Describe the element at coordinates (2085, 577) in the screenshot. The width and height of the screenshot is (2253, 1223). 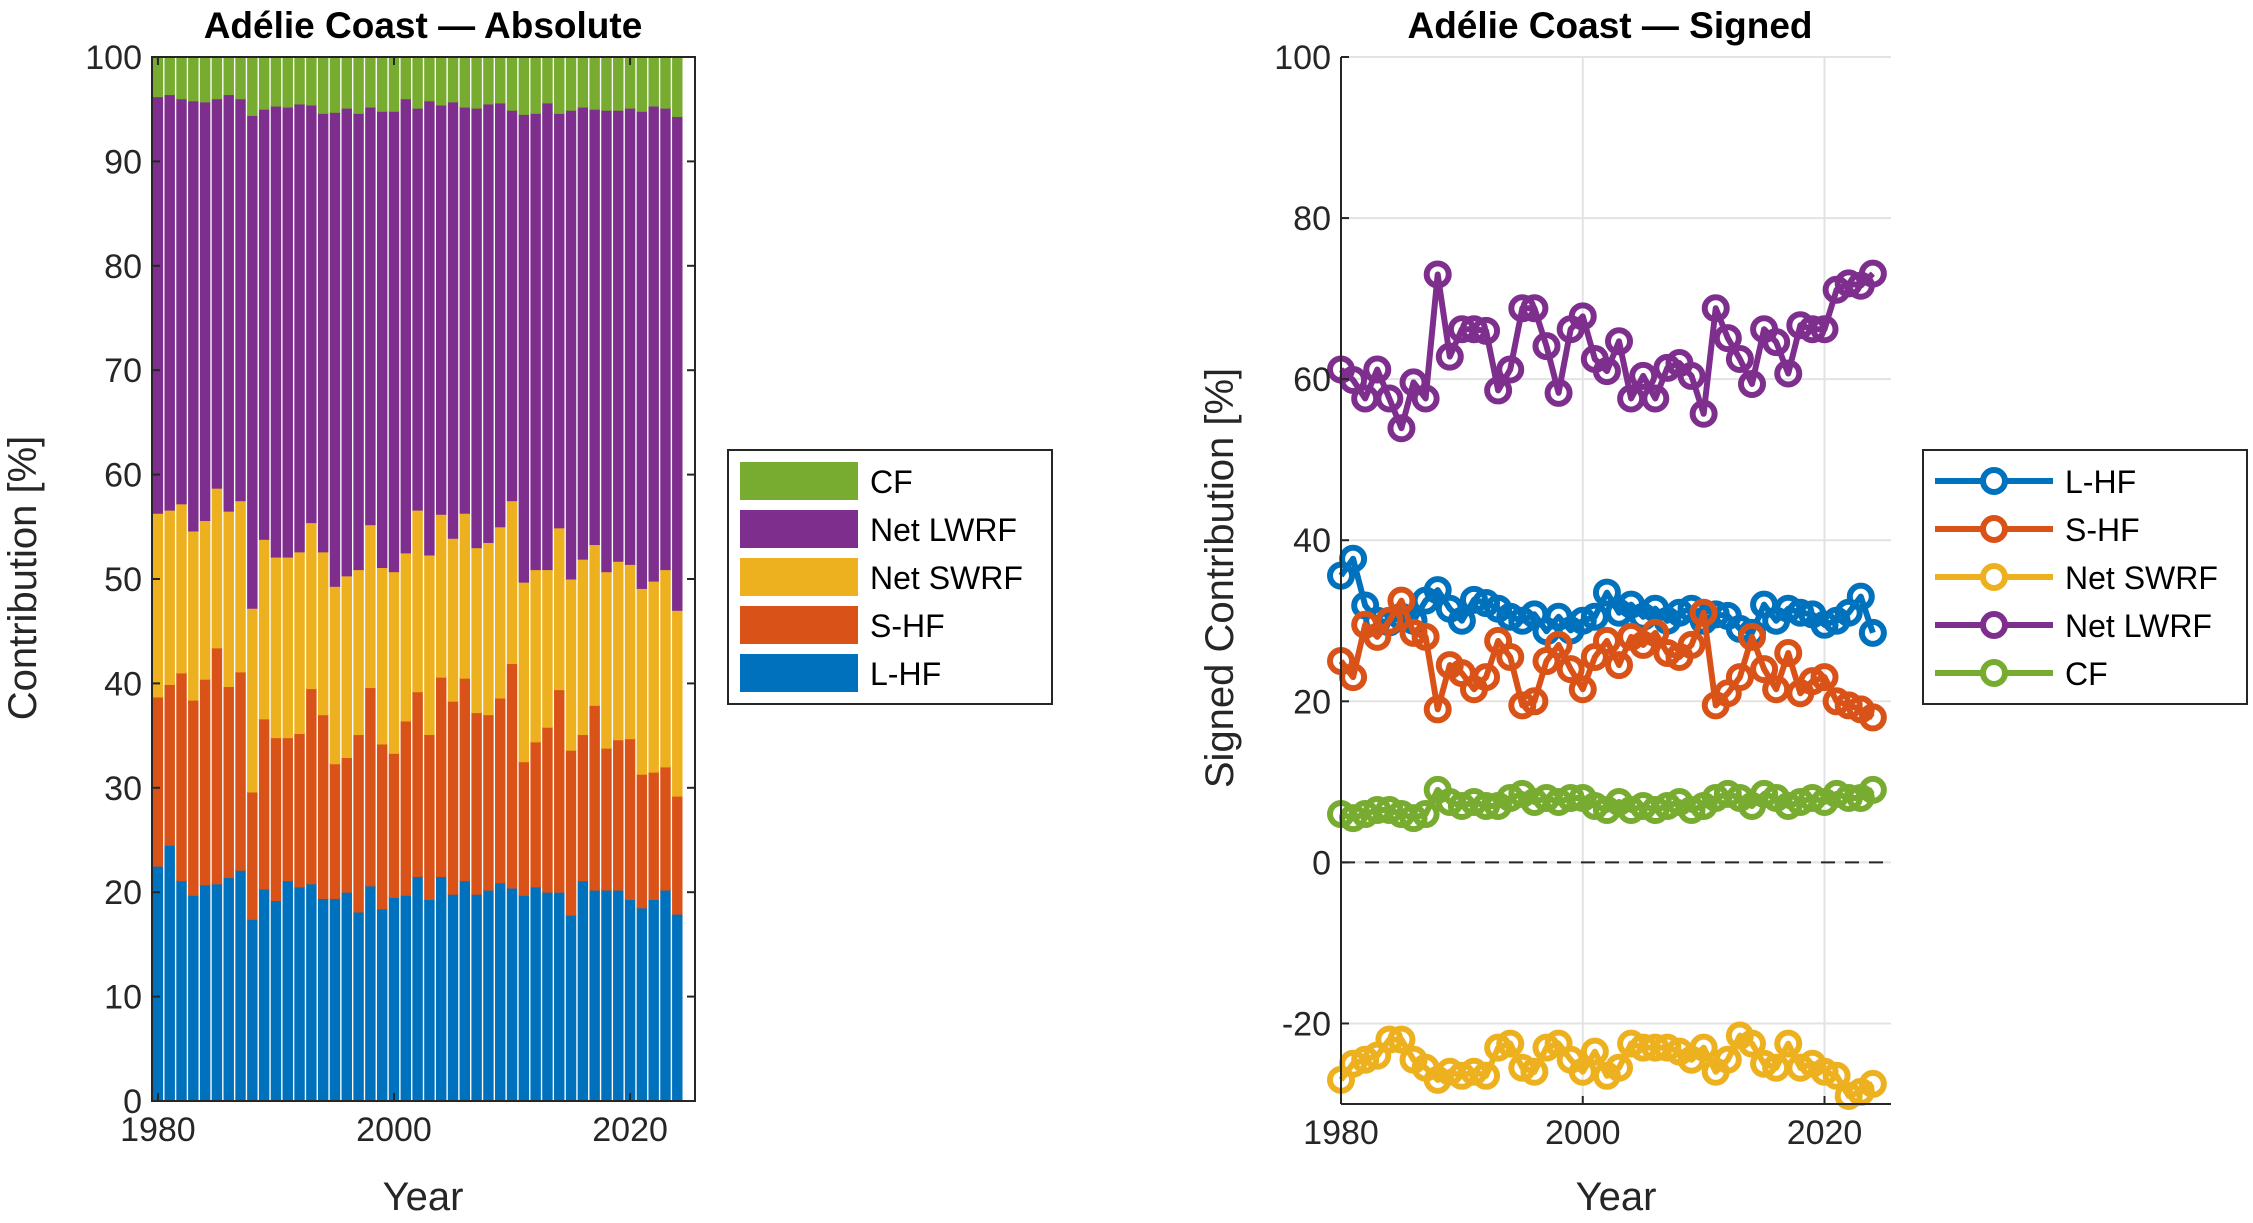
I see `right-legend: L-HF S-HF Net SWRF Net LWRF CF` at that location.